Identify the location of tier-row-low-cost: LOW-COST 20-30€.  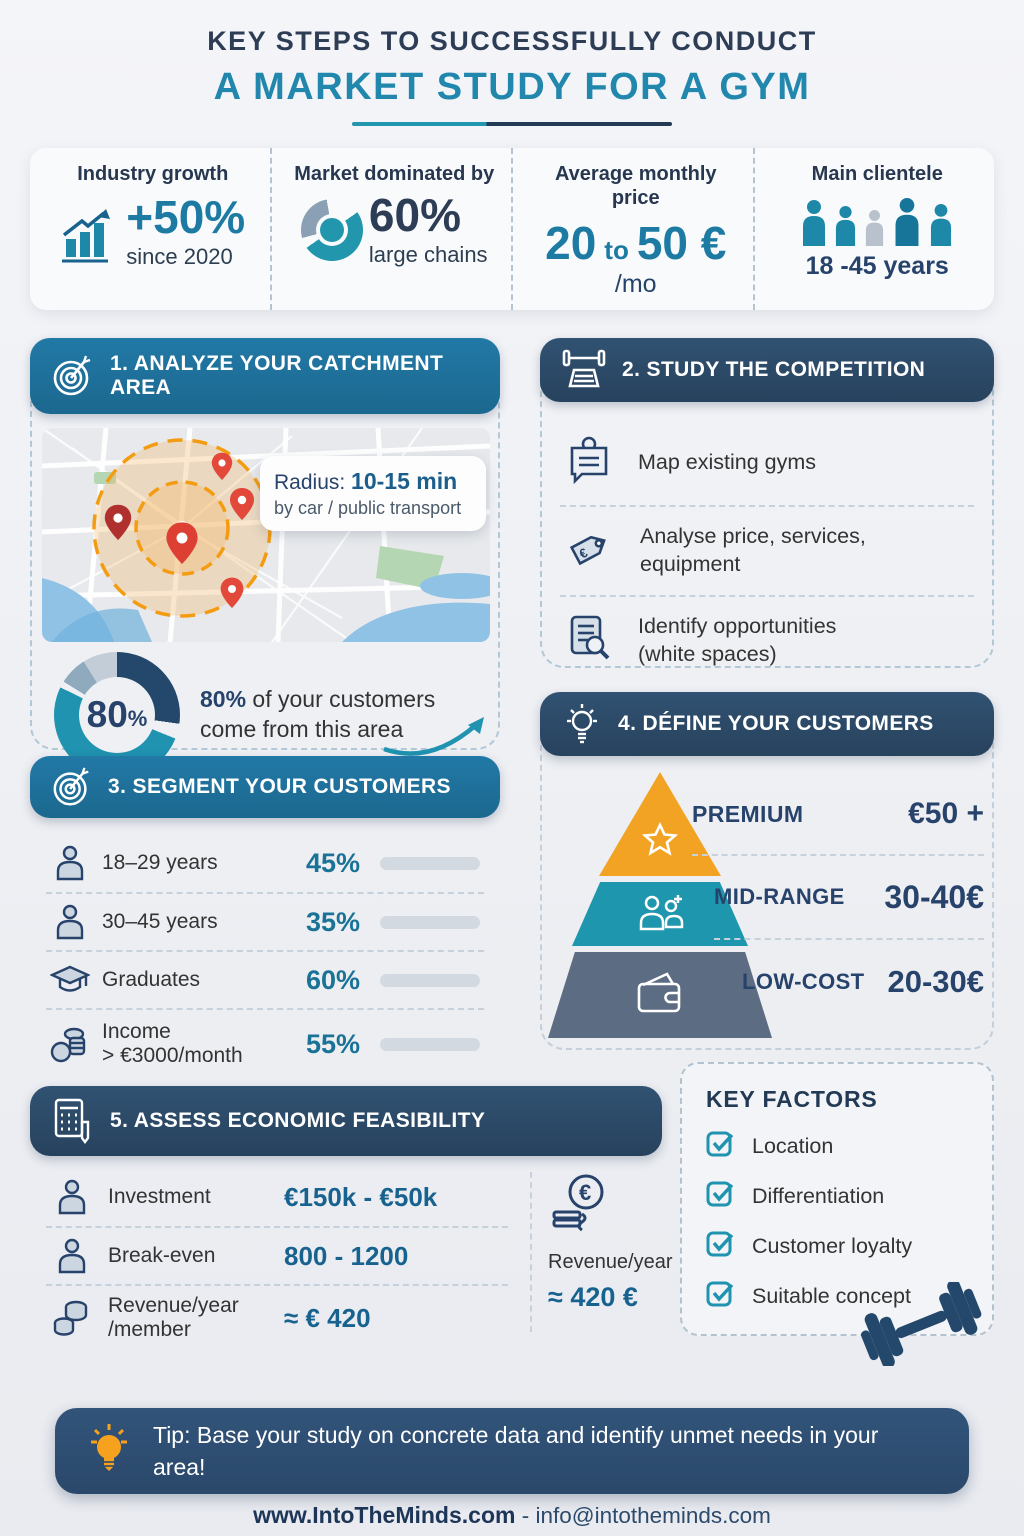
(863, 982).